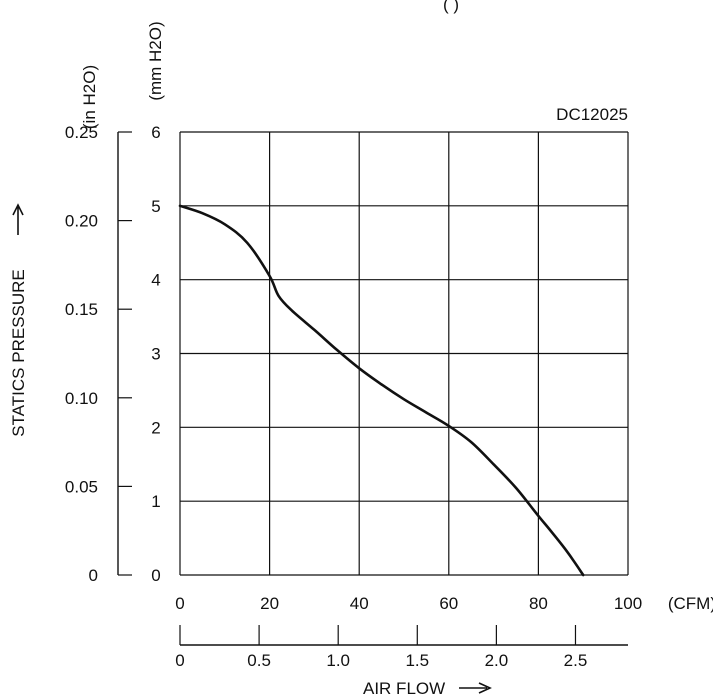 The width and height of the screenshot is (713, 698). Describe the element at coordinates (576, 660) in the screenshot. I see `x-m3min-tick-label: 2.5` at that location.